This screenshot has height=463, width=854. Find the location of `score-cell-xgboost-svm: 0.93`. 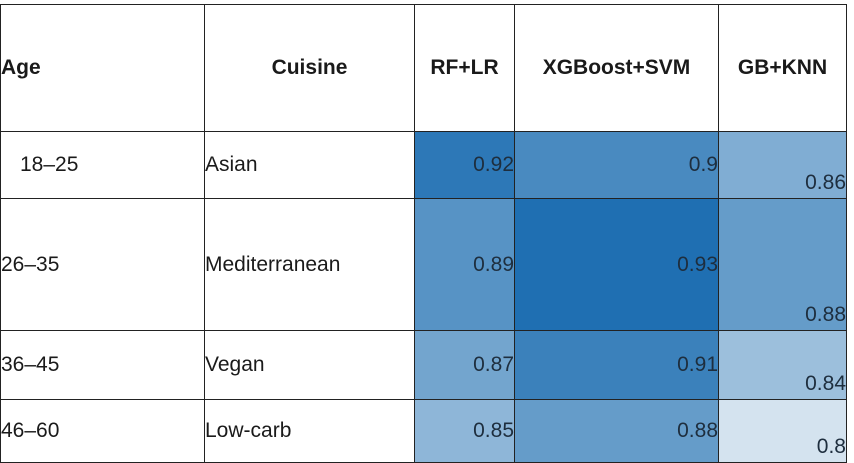

score-cell-xgboost-svm: 0.93 is located at coordinates (616, 264).